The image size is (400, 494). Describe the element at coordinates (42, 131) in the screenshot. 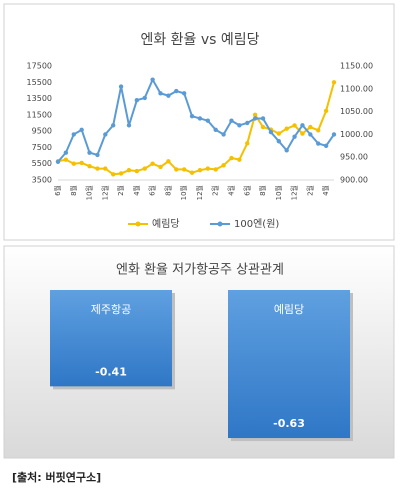

I see `y-tick-label: 9500` at that location.